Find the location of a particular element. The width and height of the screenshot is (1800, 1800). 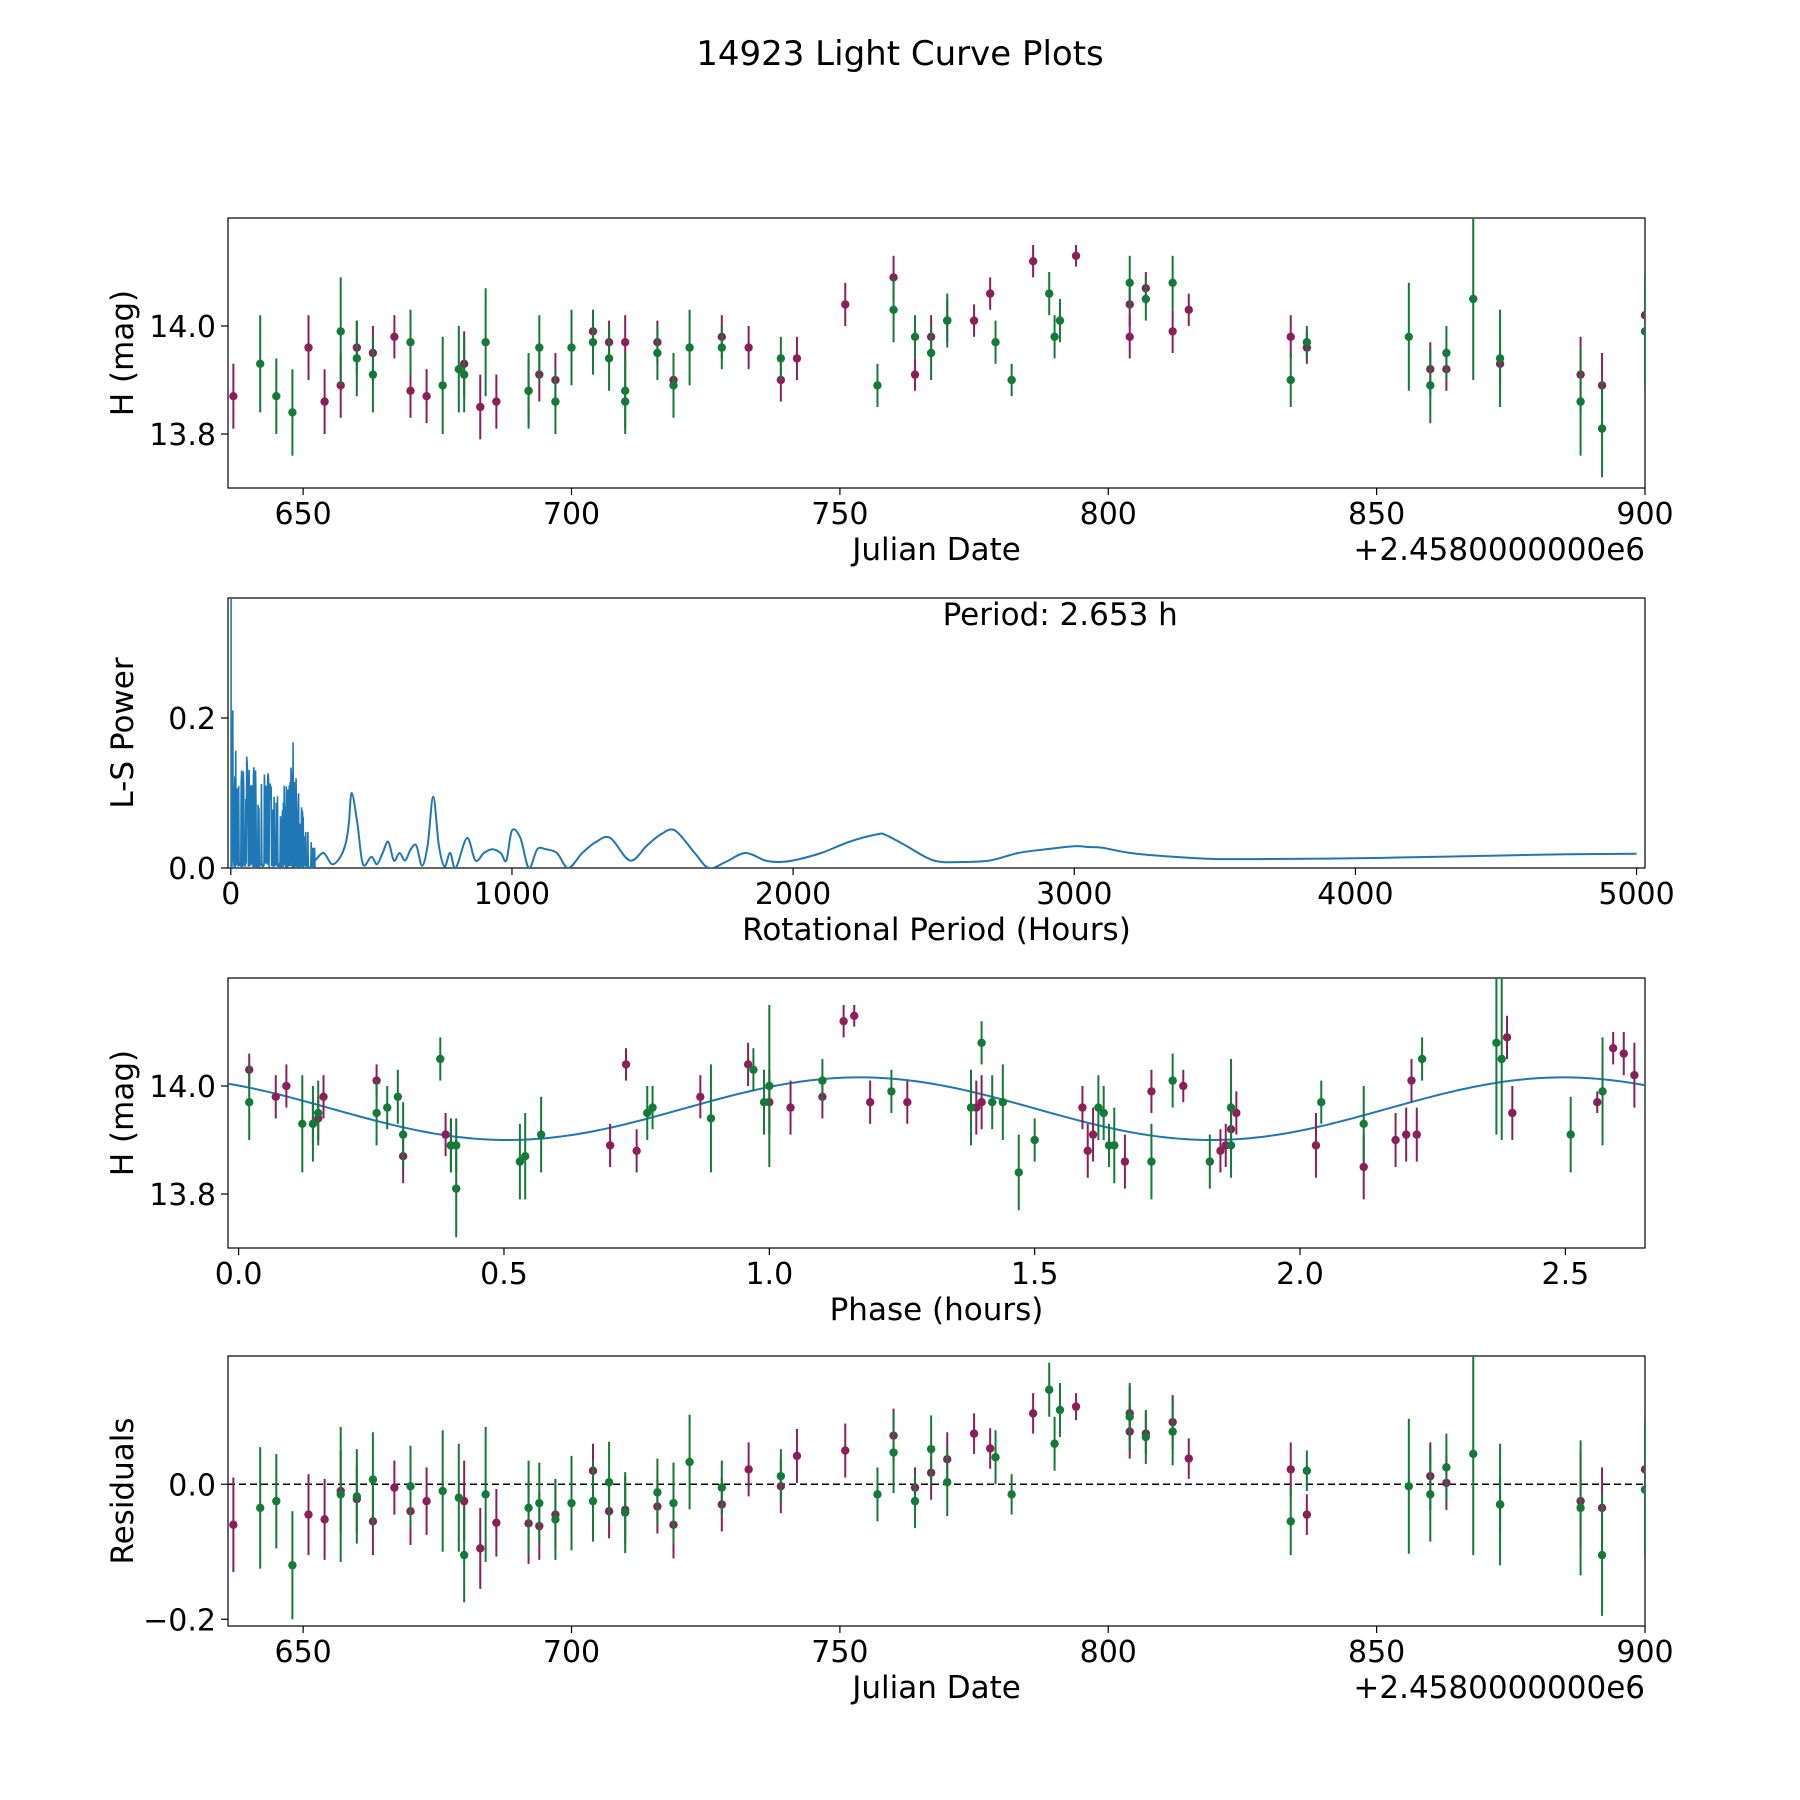

periodogram-xlabel: Rotational Period (Hours) is located at coordinates (936, 930).